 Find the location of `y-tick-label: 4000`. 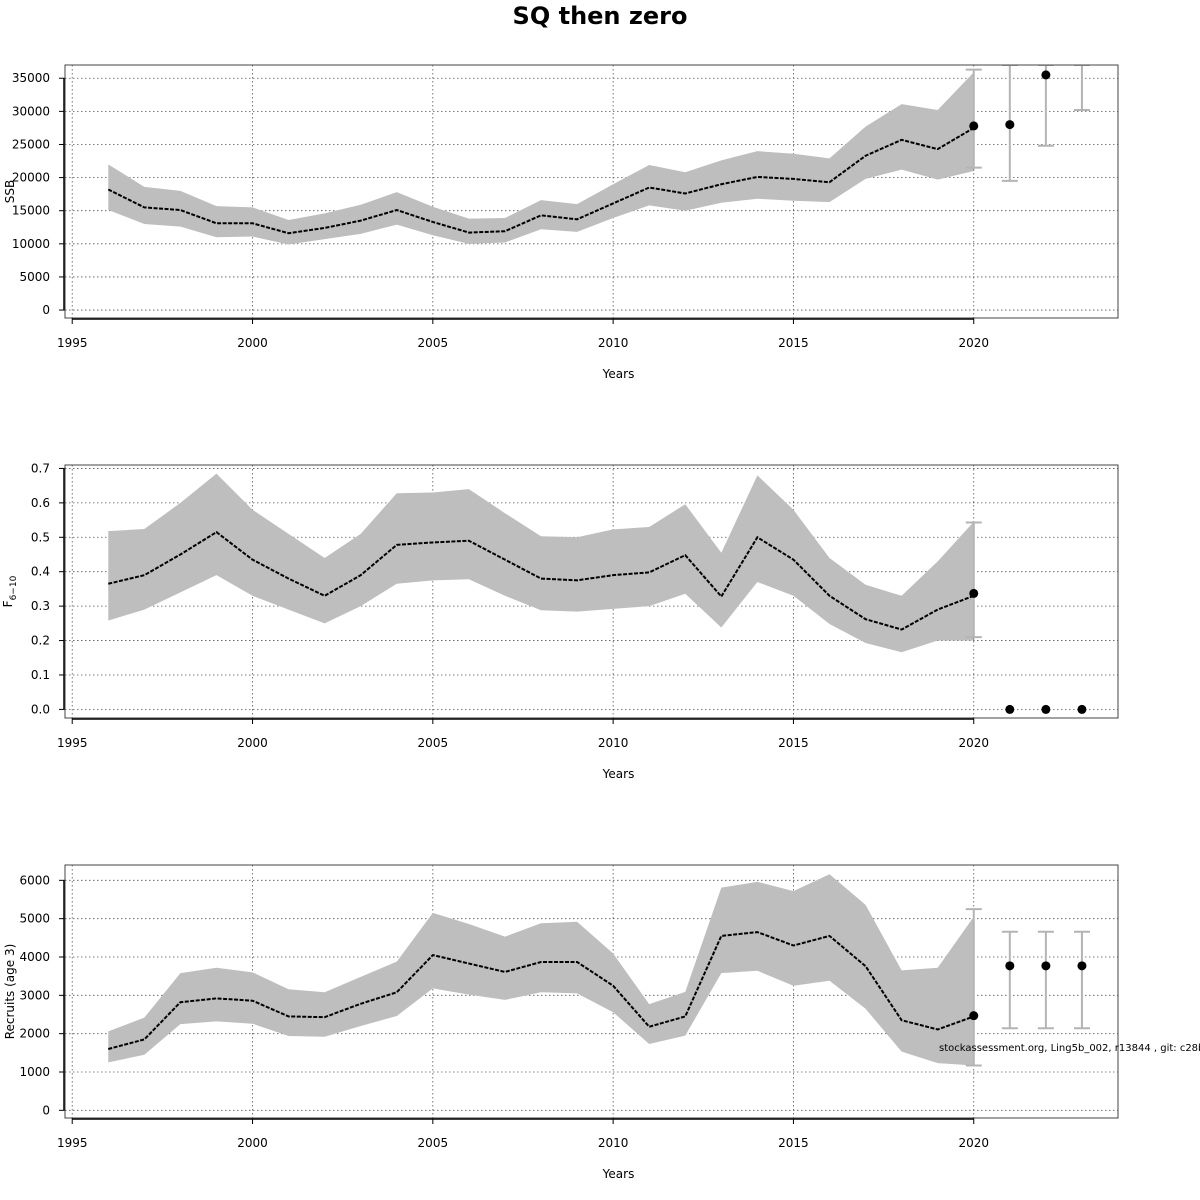

y-tick-label: 4000 is located at coordinates (34, 957).